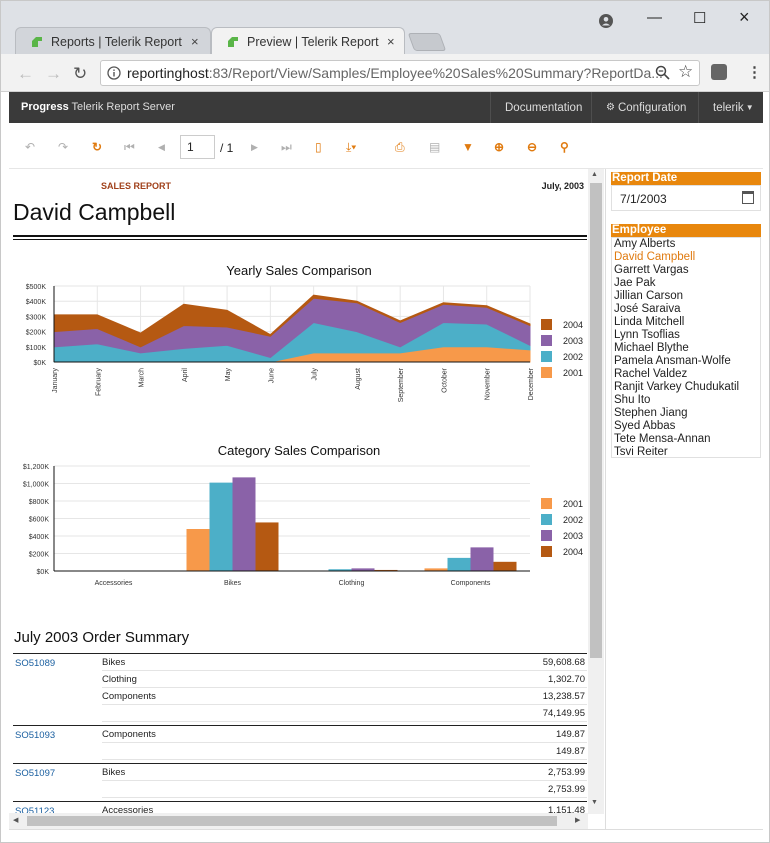 Image resolution: width=770 pixels, height=843 pixels. I want to click on brand-logo: Progress Telerik Report Server, so click(98, 107).